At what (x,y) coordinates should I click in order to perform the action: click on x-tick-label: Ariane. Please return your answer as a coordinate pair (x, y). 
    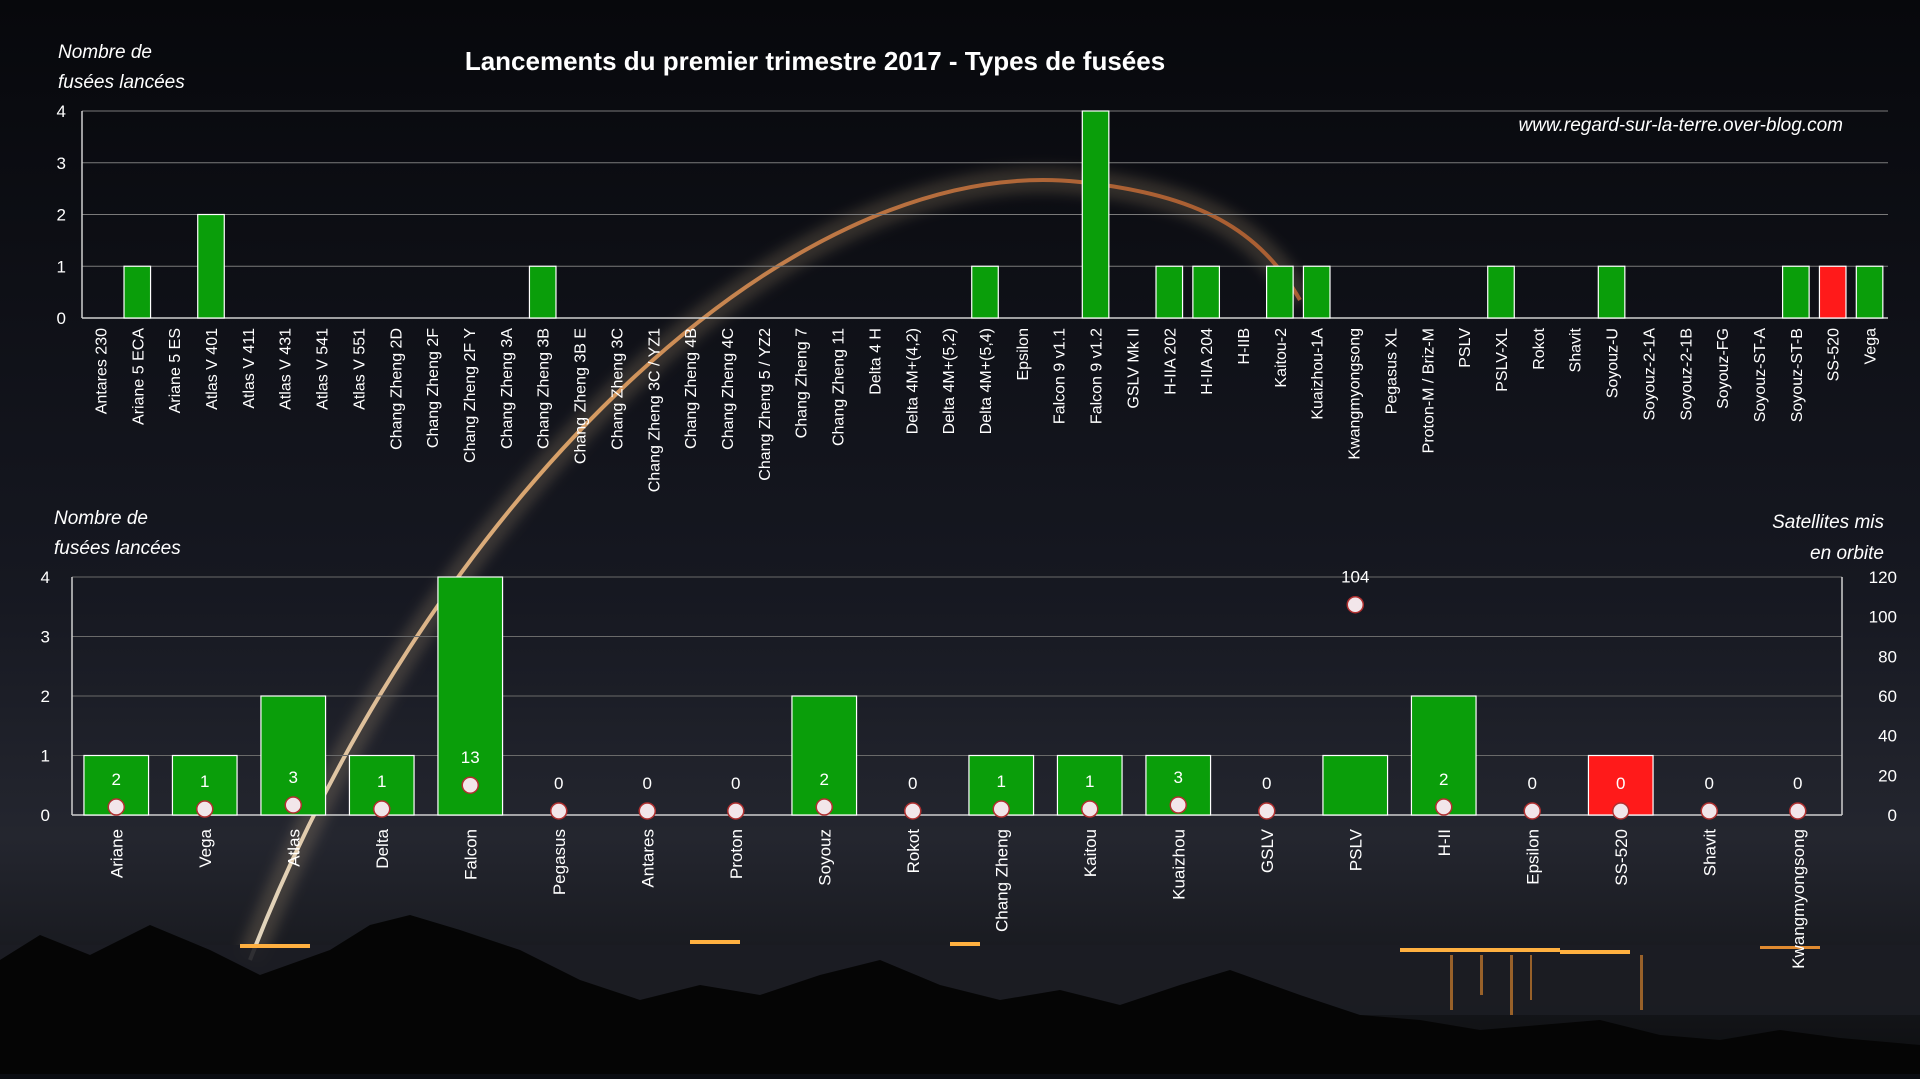
    Looking at the image, I should click on (116, 853).